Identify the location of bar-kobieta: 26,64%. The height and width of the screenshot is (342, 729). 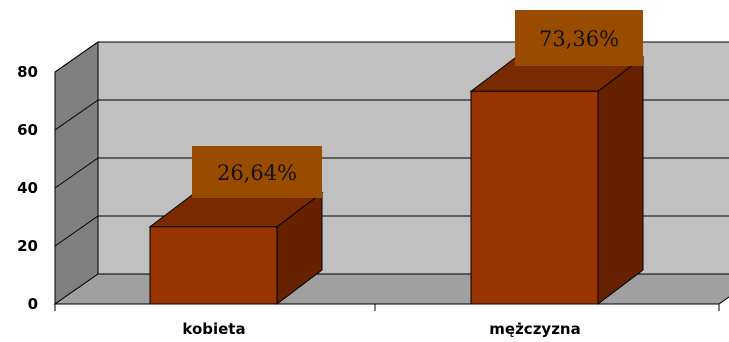
(236, 226).